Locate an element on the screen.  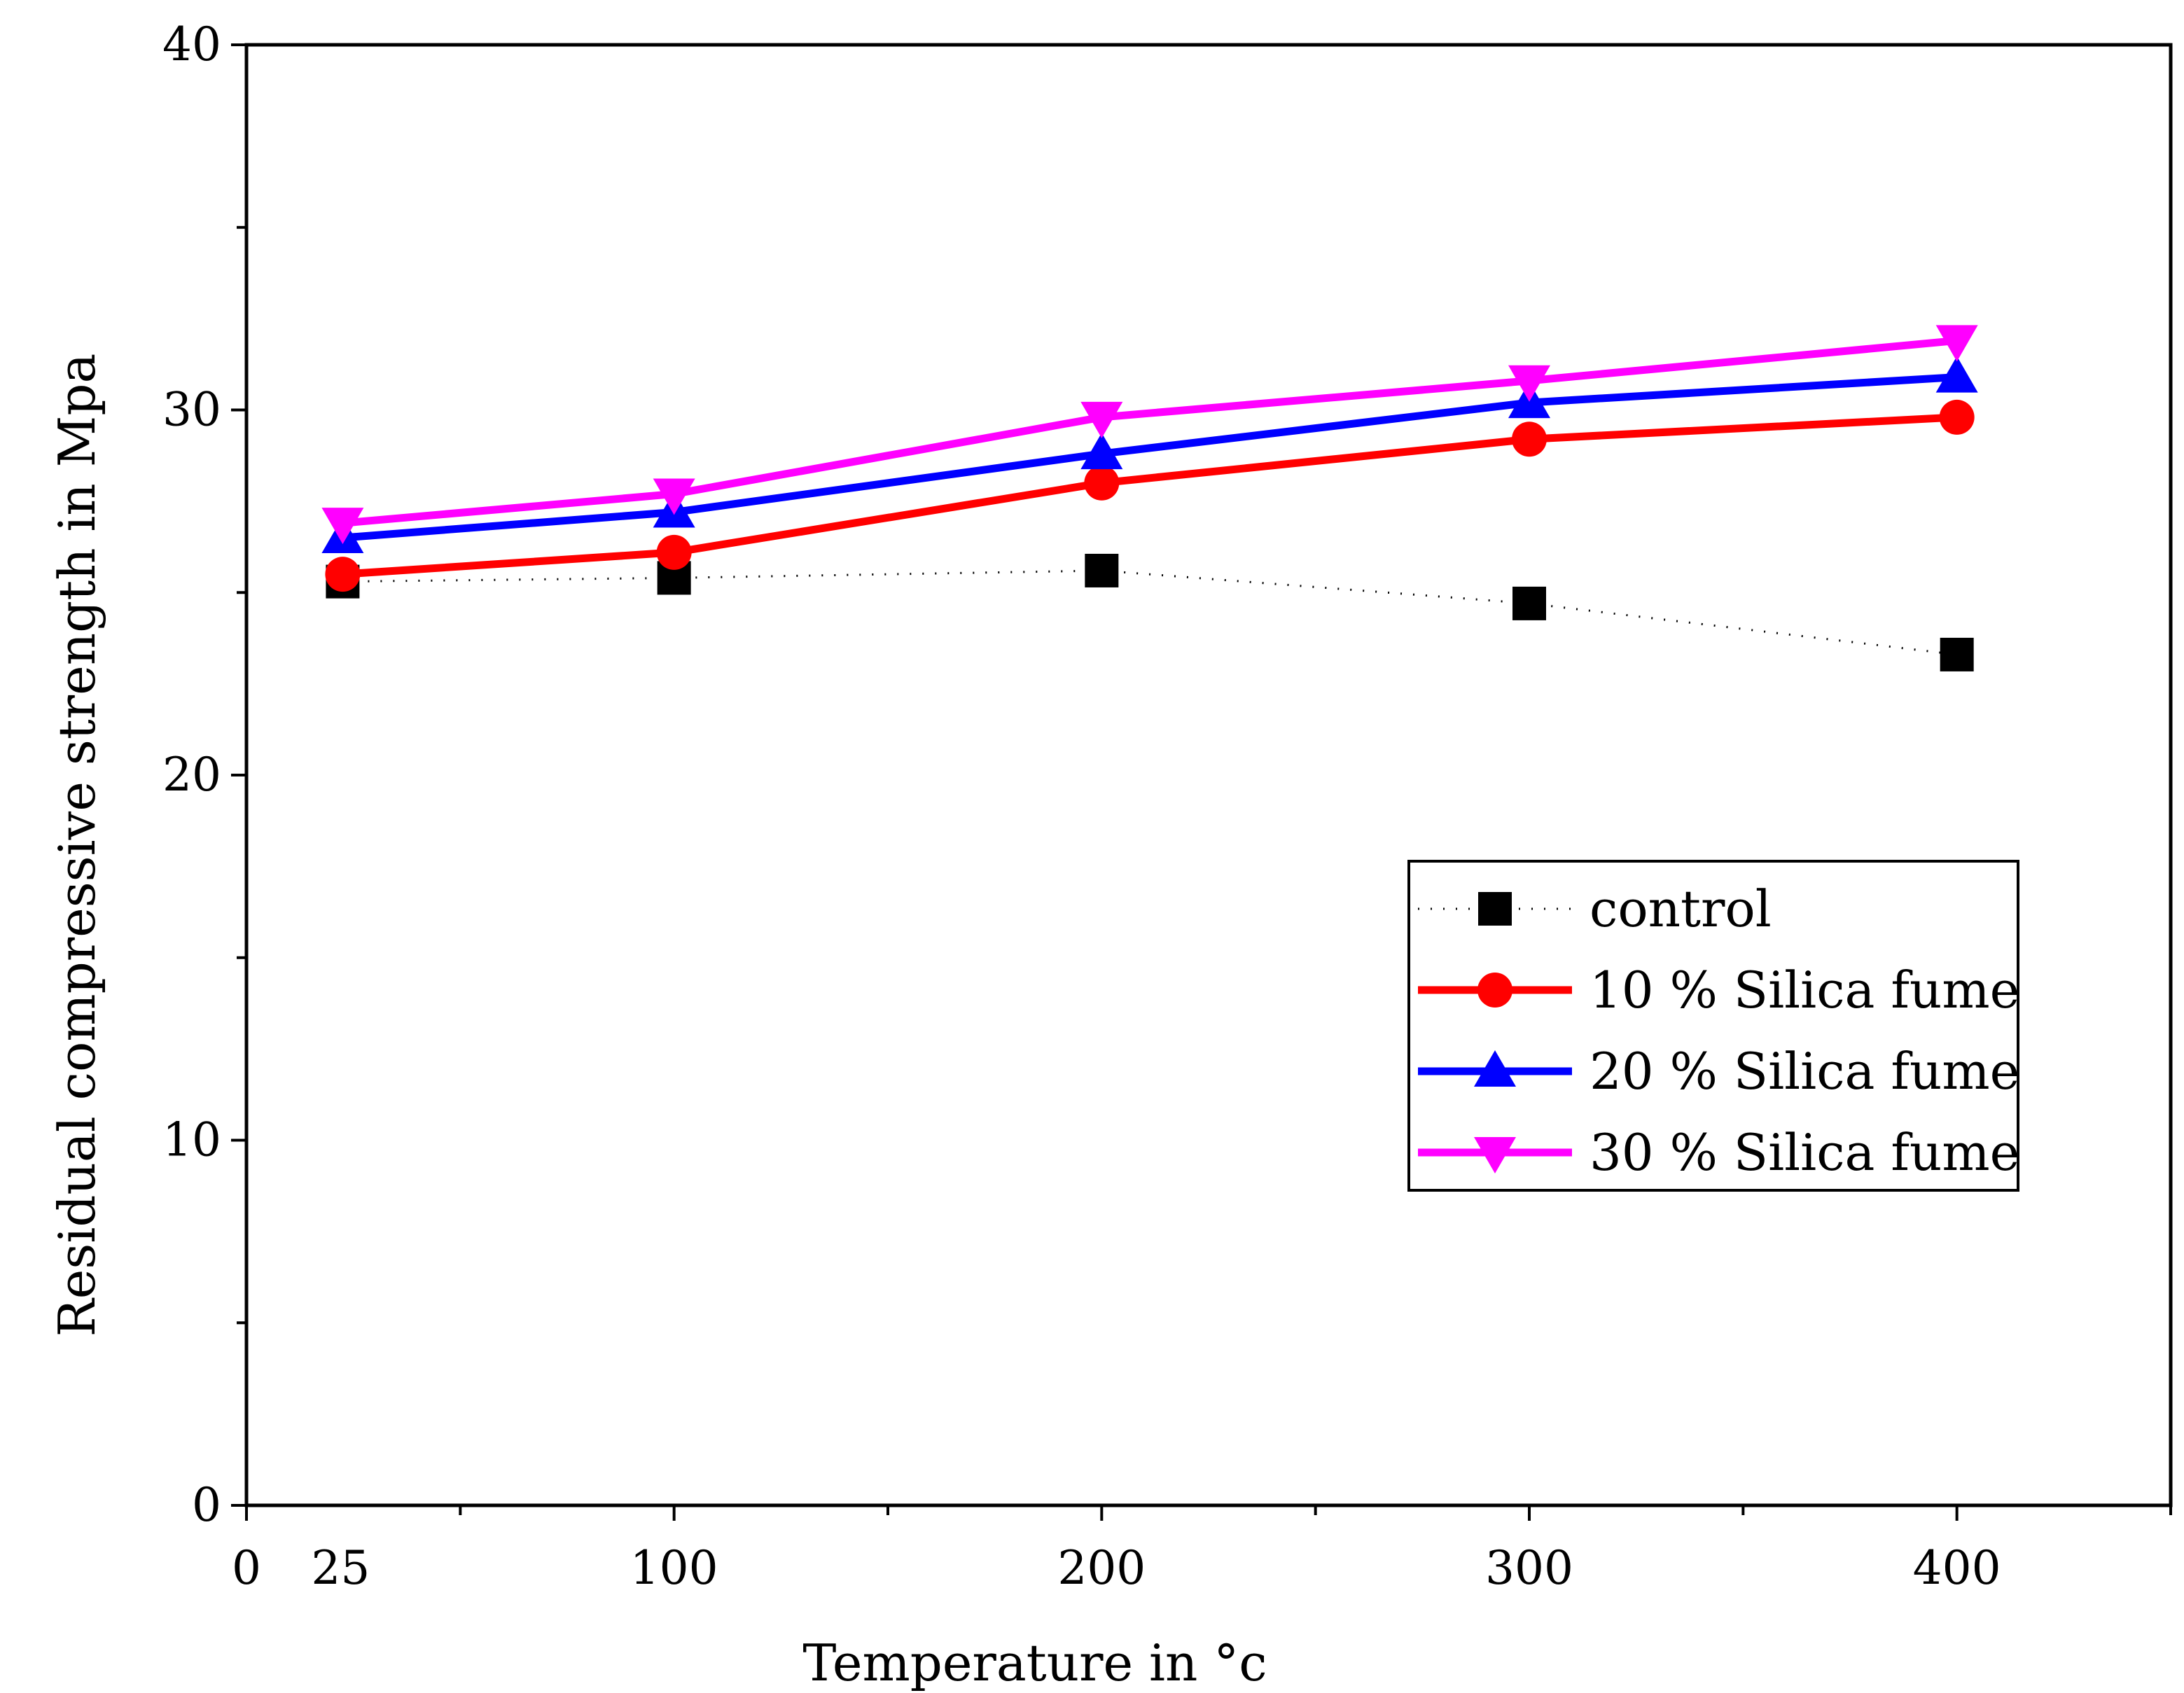
y-tick-label: 20 is located at coordinates (191, 775).